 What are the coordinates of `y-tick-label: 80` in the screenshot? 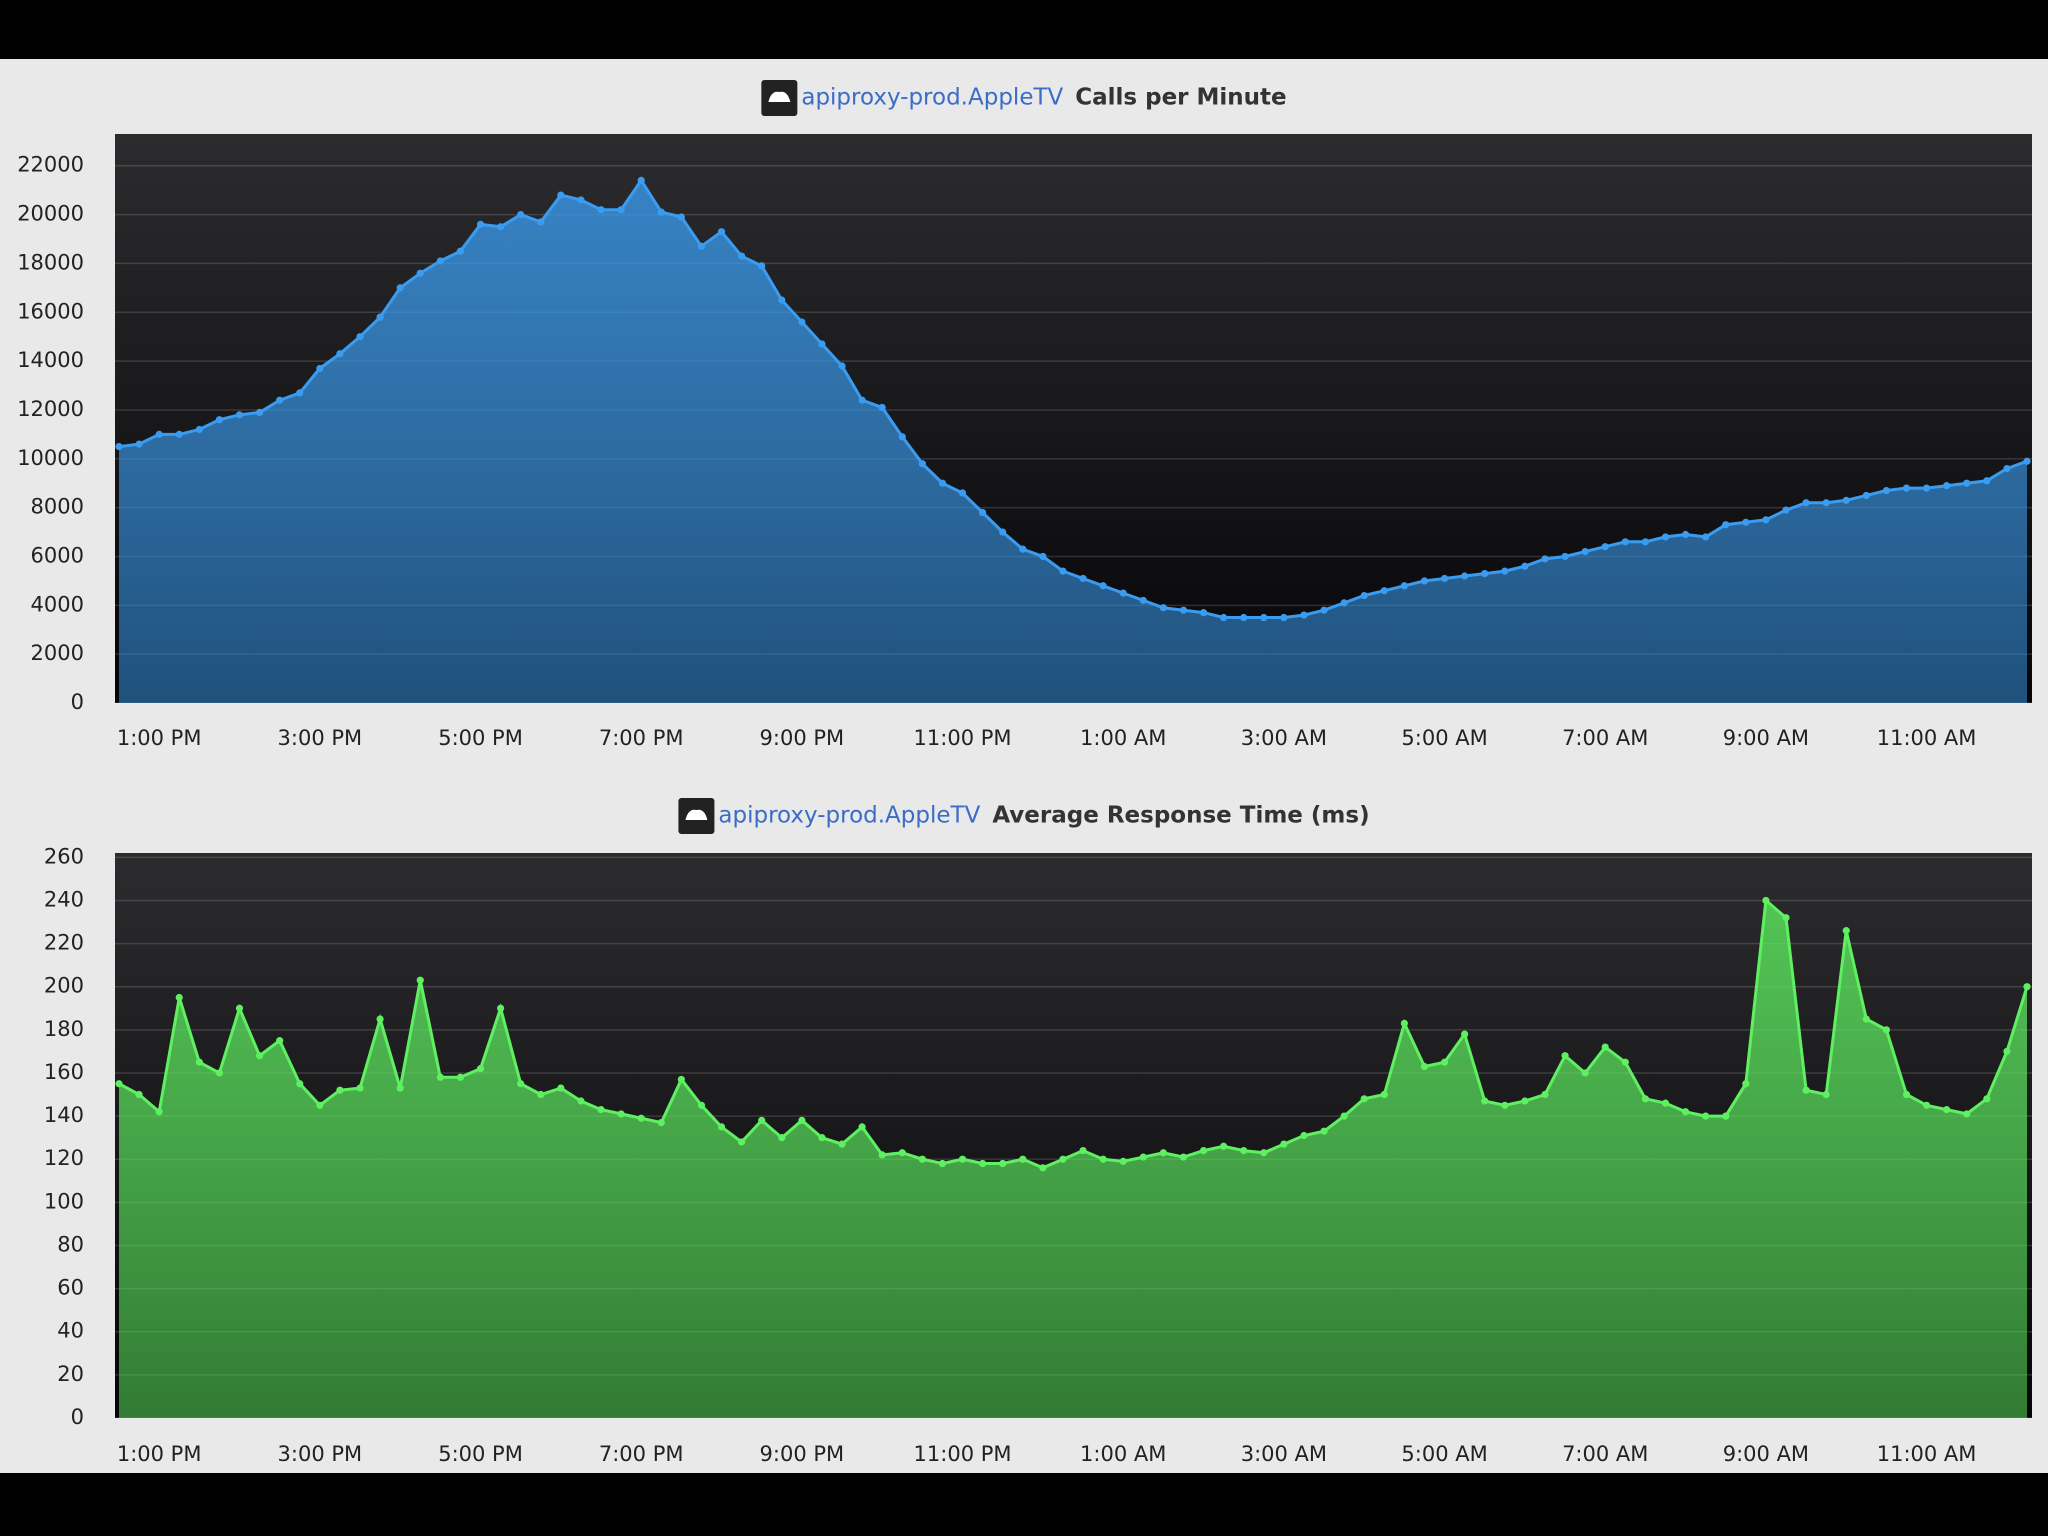 It's located at (70, 1244).